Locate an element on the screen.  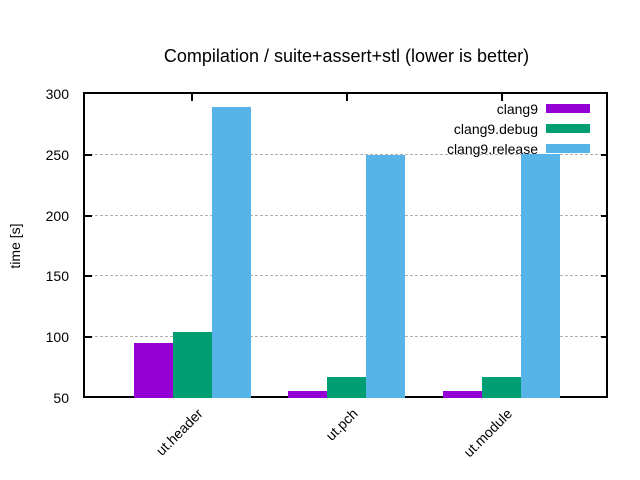
legend-label-clang9: clang9 is located at coordinates (517, 109).